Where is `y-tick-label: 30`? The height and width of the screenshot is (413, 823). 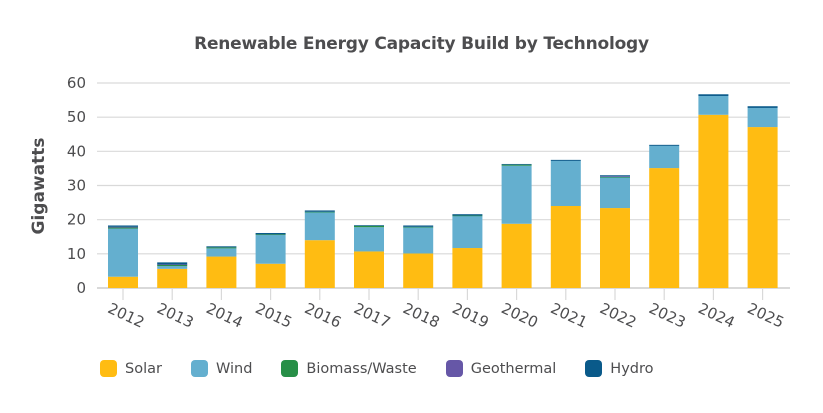 y-tick-label: 30 is located at coordinates (76, 186).